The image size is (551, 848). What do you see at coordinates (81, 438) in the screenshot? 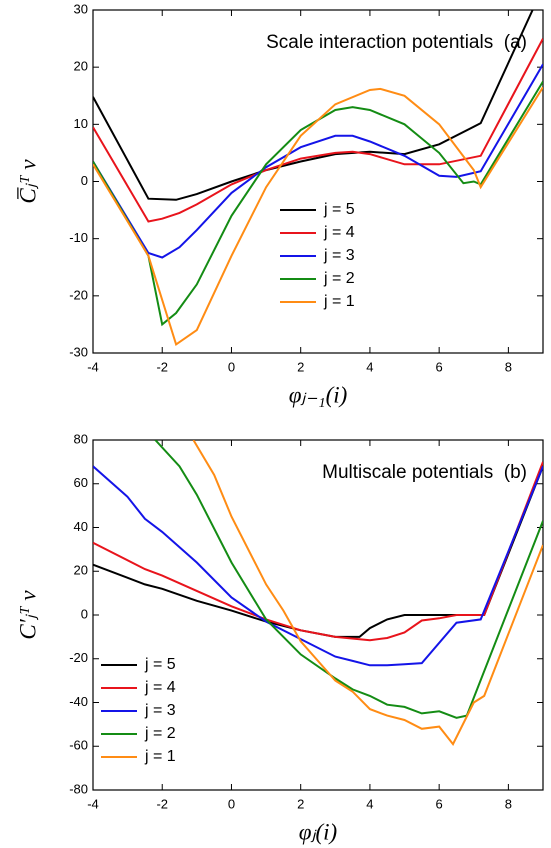
I see `y-tick-label: 80` at bounding box center [81, 438].